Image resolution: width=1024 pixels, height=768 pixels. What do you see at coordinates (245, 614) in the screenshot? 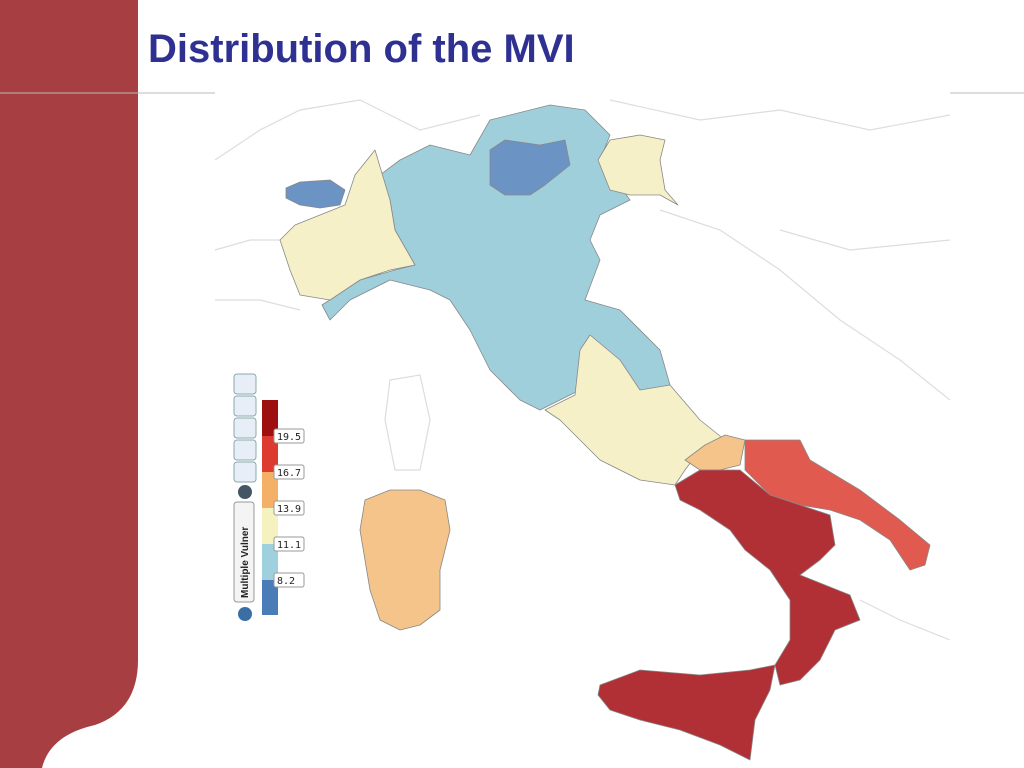
I see `help-button` at bounding box center [245, 614].